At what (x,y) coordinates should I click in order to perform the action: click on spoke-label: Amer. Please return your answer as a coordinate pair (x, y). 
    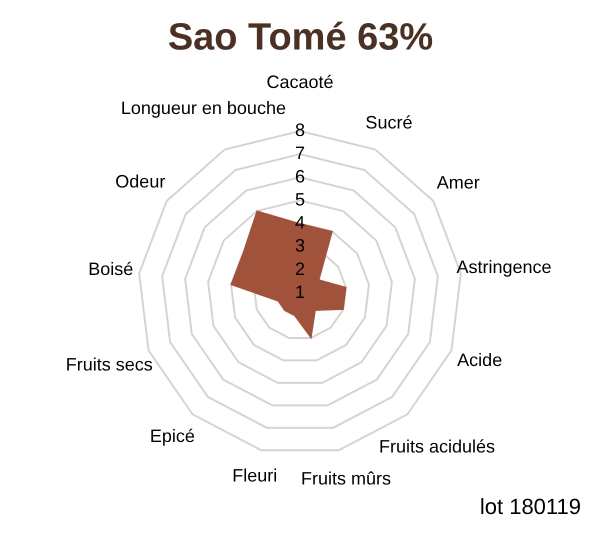
    Looking at the image, I should click on (458, 182).